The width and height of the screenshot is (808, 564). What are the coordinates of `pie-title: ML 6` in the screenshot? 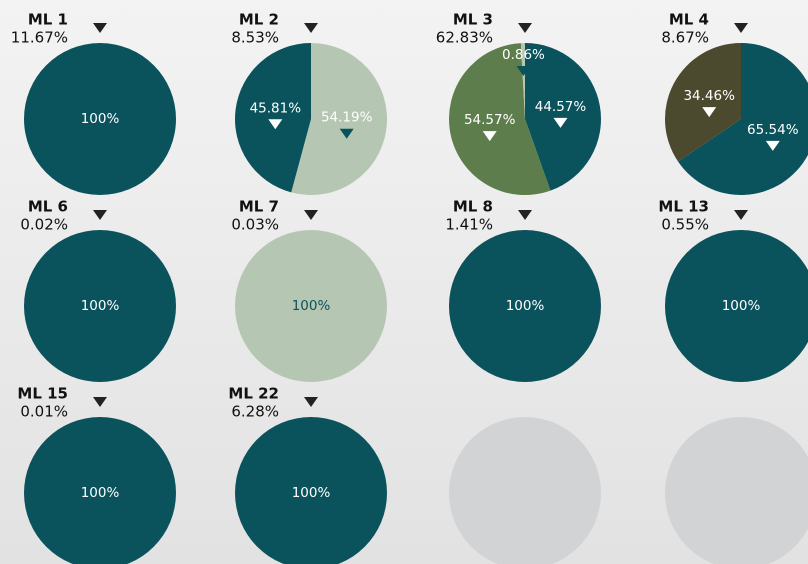 It's located at (48, 207).